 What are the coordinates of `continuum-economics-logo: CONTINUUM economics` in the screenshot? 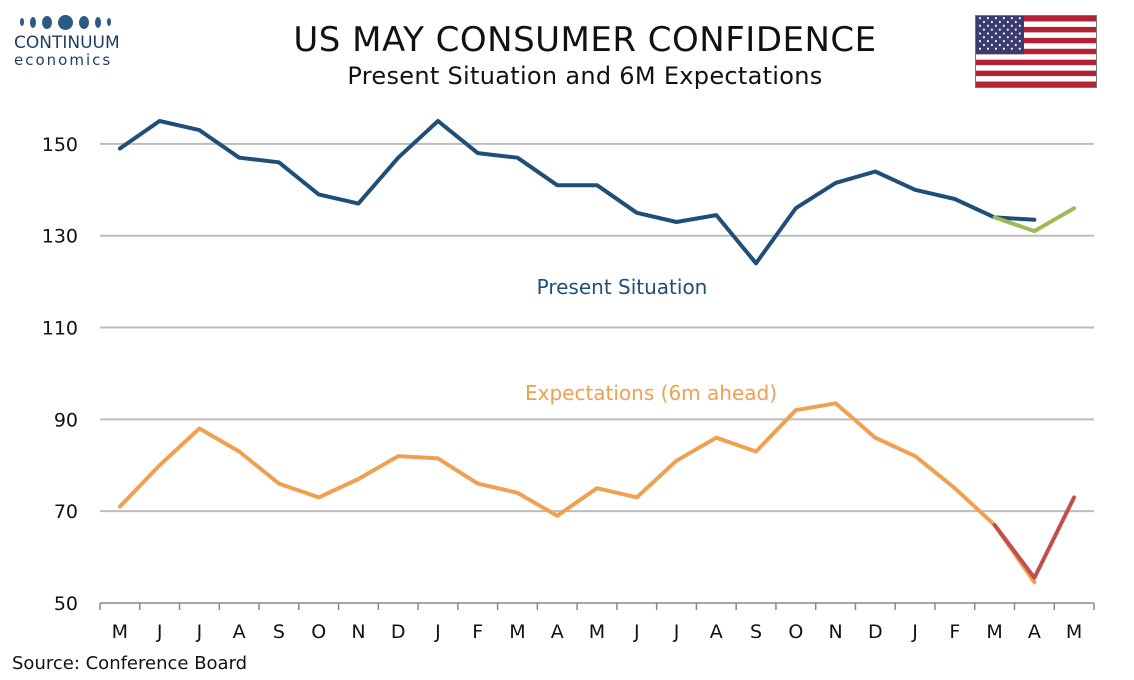 It's located at (74, 41).